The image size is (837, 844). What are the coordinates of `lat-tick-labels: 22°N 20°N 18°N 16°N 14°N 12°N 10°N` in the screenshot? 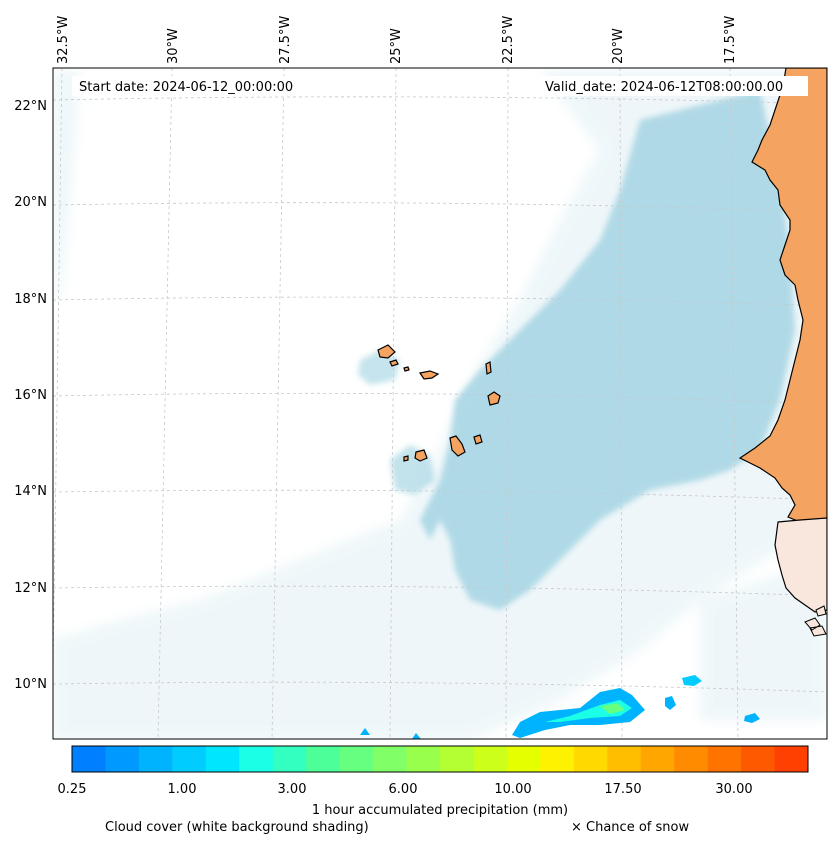 It's located at (30, 395).